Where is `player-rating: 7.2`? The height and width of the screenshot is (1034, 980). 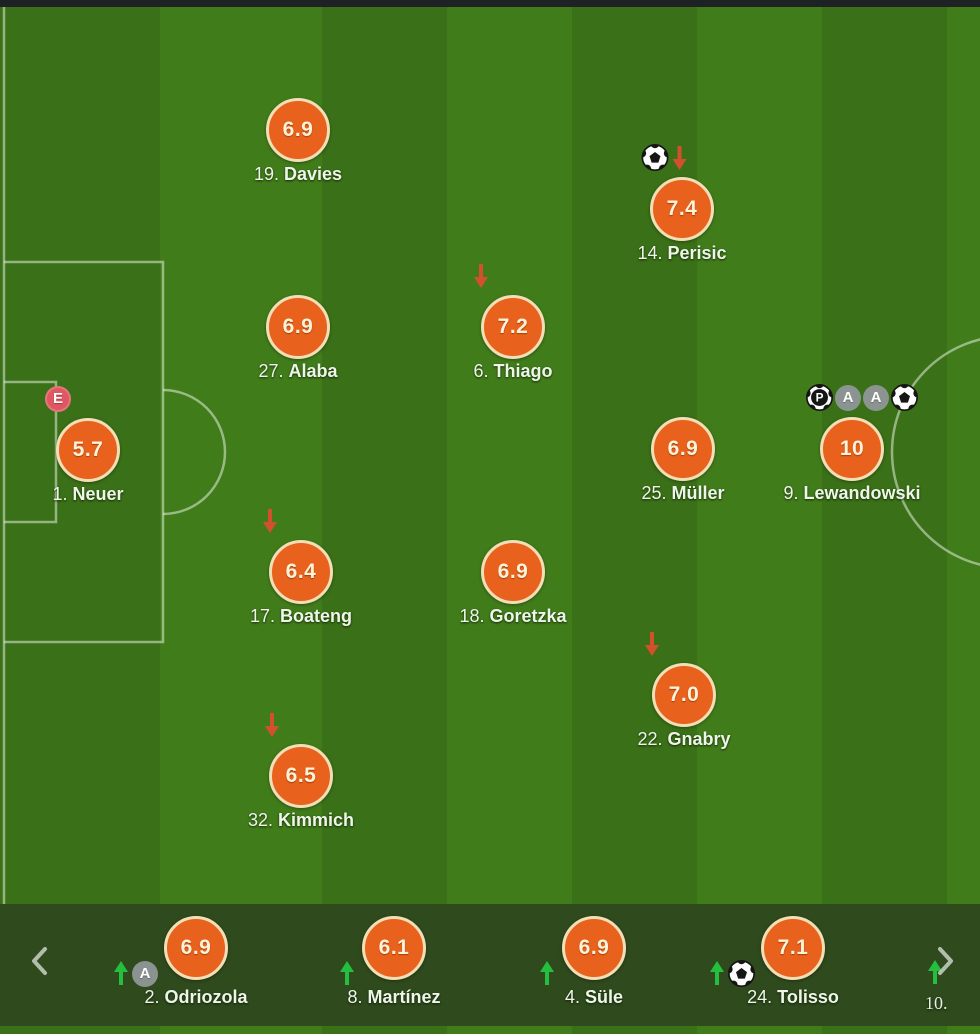 player-rating: 7.2 is located at coordinates (513, 326).